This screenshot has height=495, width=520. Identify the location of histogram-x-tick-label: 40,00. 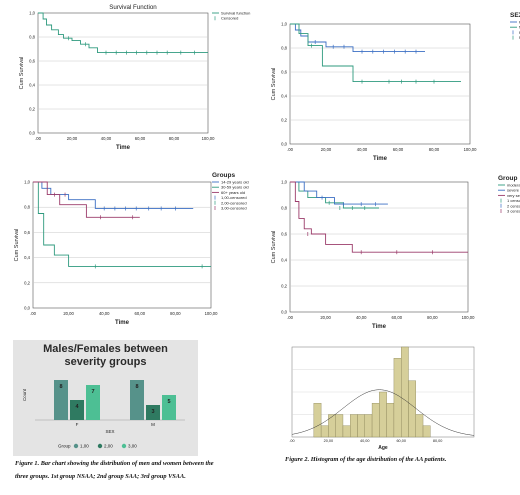
(365, 441).